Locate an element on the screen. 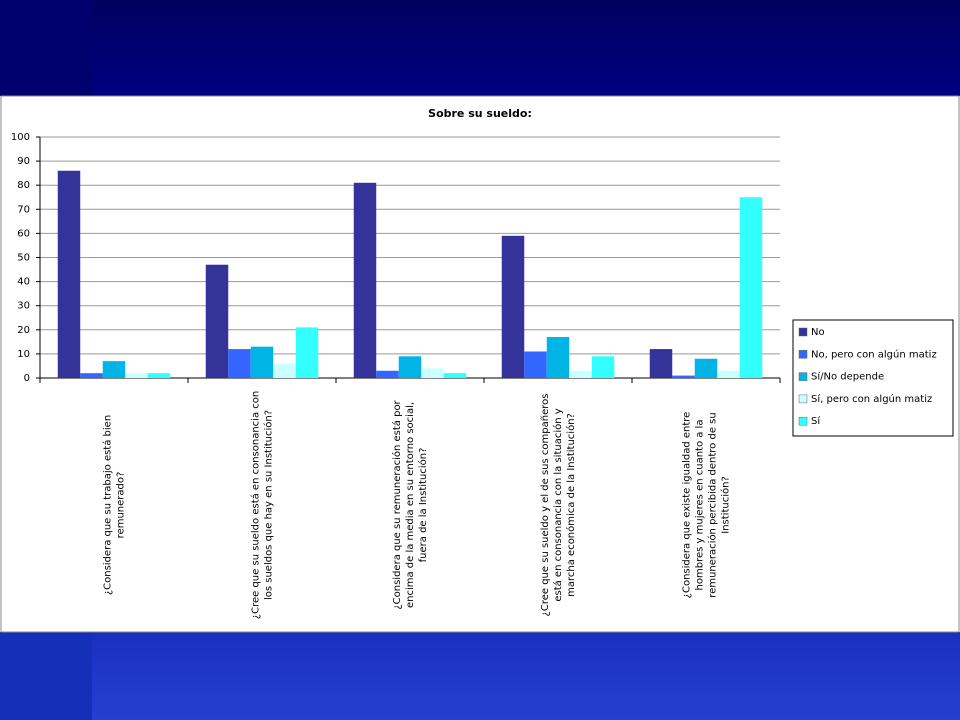  legend-label: Sí, pero con algún matiz is located at coordinates (871, 399).